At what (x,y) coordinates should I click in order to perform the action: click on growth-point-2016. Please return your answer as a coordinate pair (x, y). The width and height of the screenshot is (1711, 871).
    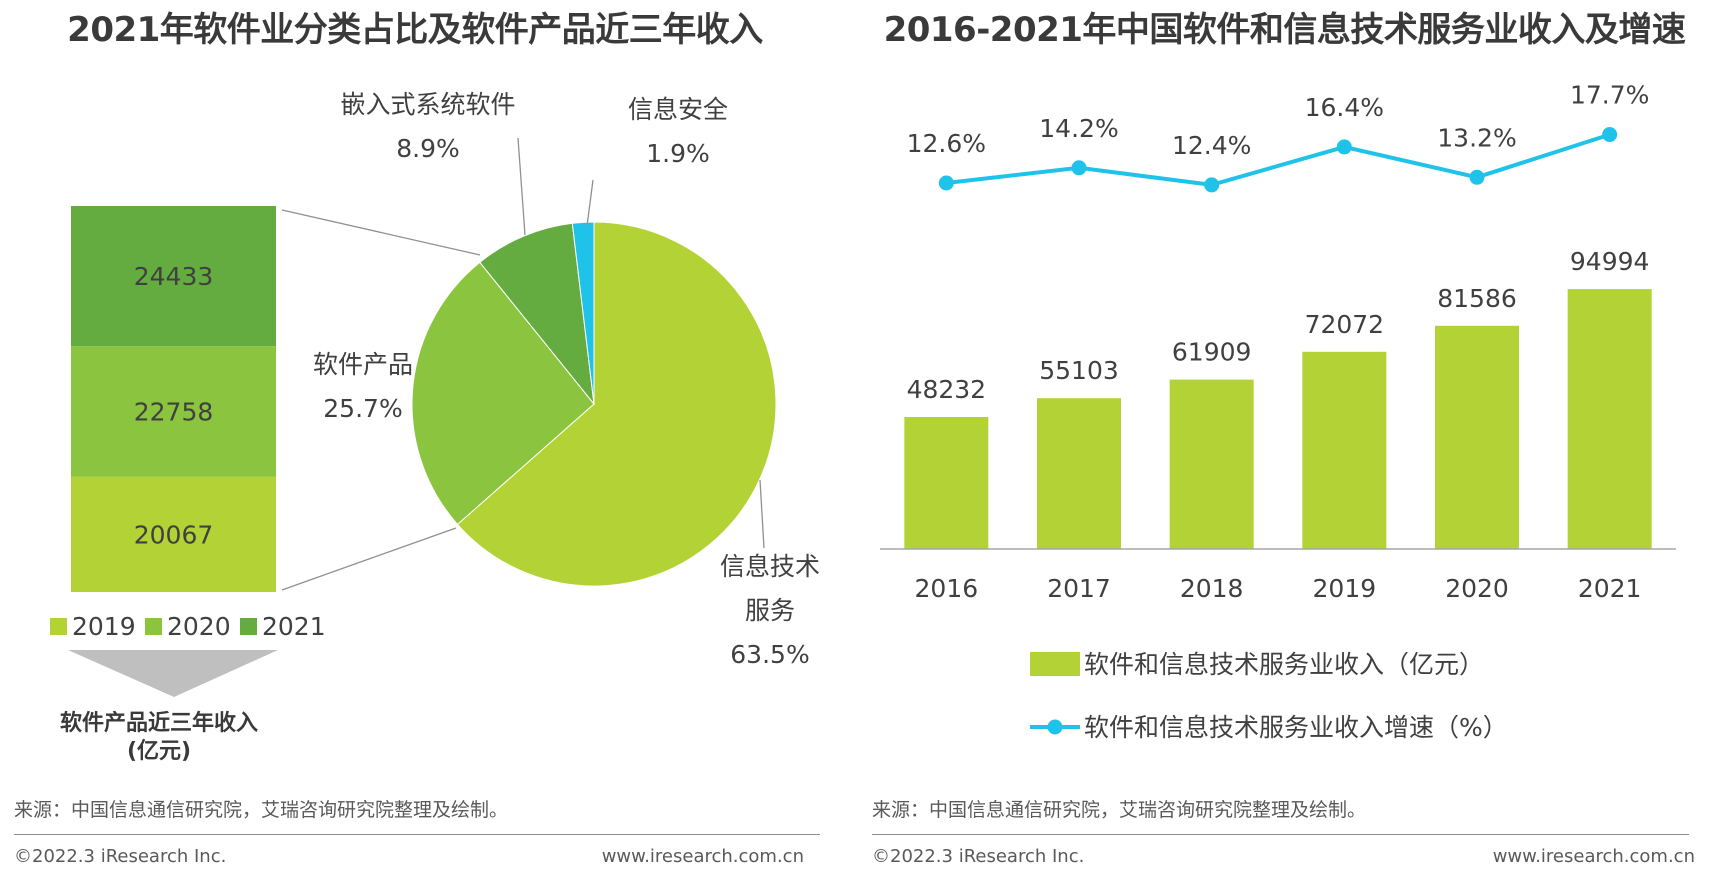
    Looking at the image, I should click on (946, 183).